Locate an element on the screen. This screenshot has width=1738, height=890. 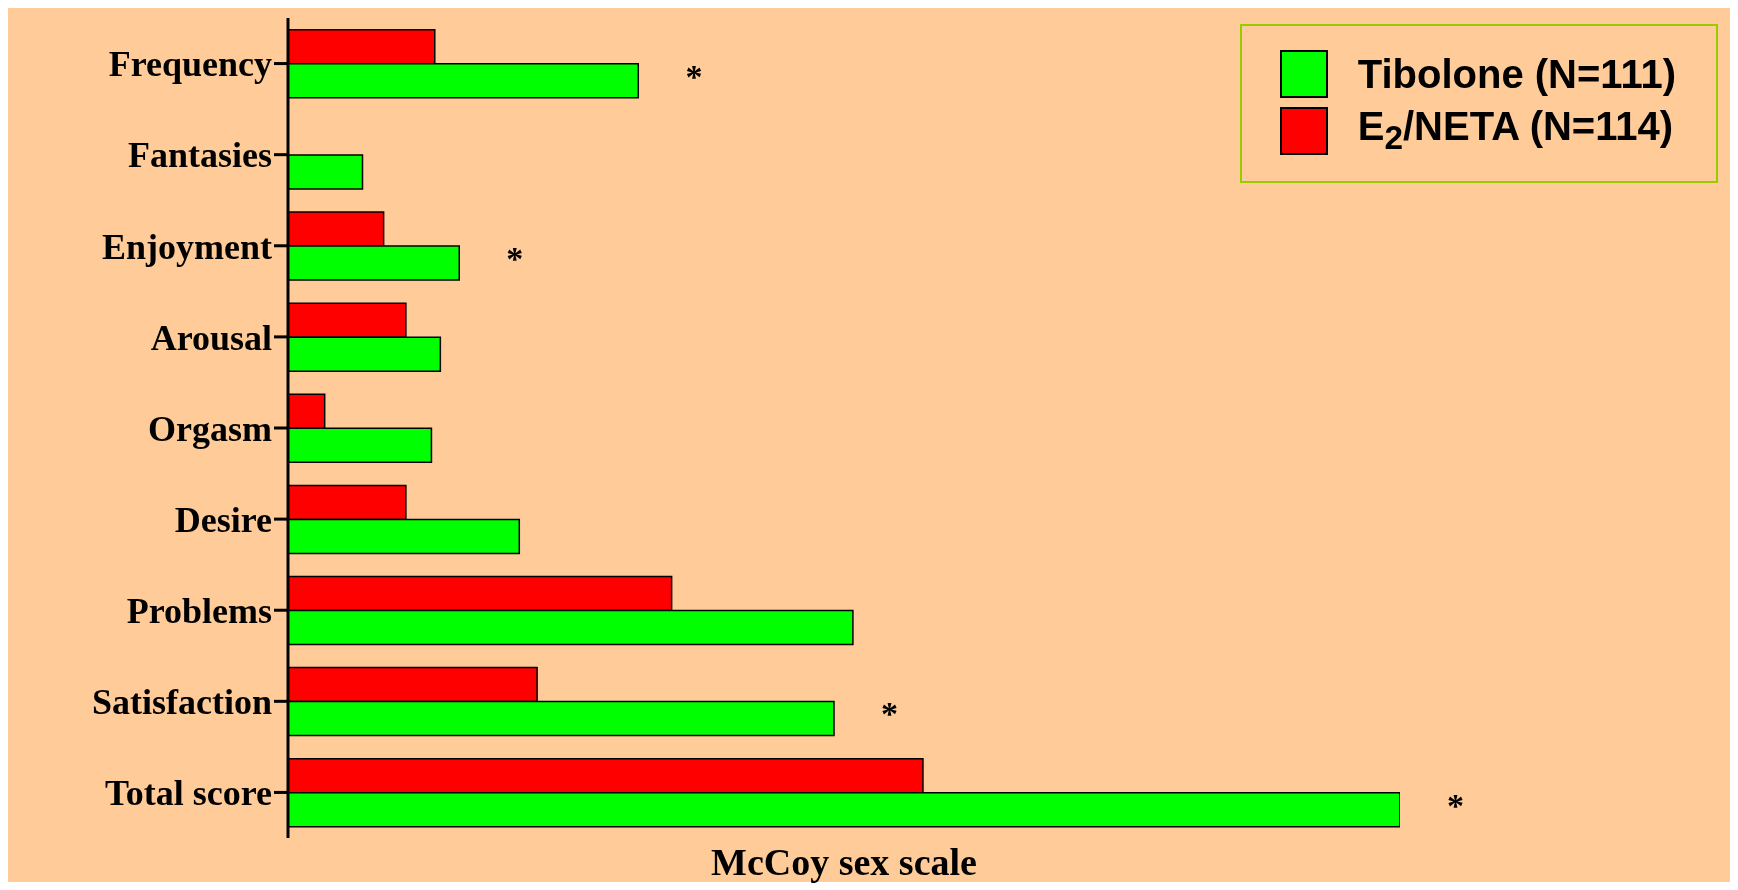
y-tick-label: Fantasies is located at coordinates (200, 155).